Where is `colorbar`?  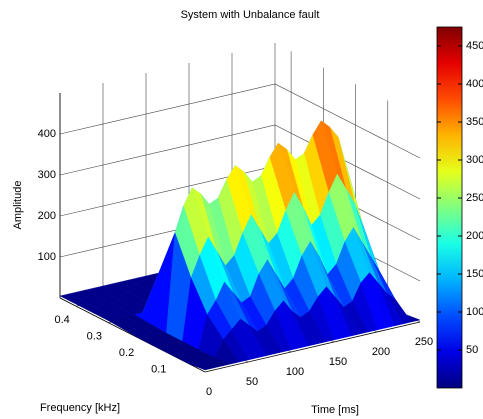
colorbar is located at coordinates (449, 207).